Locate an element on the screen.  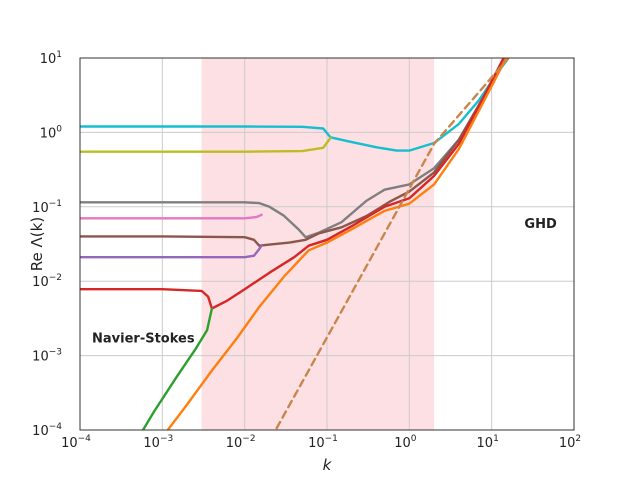
x-tick-label: 10⁻¹ is located at coordinates (323, 442).